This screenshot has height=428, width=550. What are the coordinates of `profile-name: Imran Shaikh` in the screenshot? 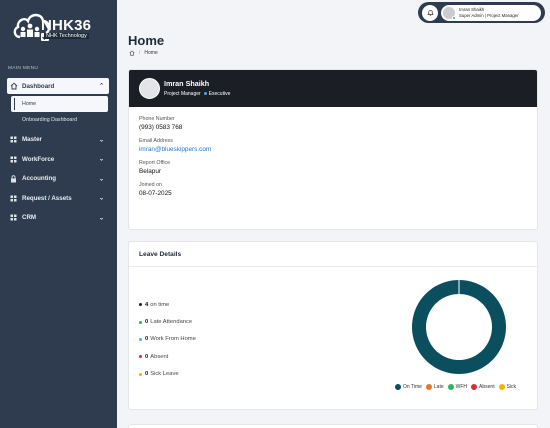 It's located at (187, 83).